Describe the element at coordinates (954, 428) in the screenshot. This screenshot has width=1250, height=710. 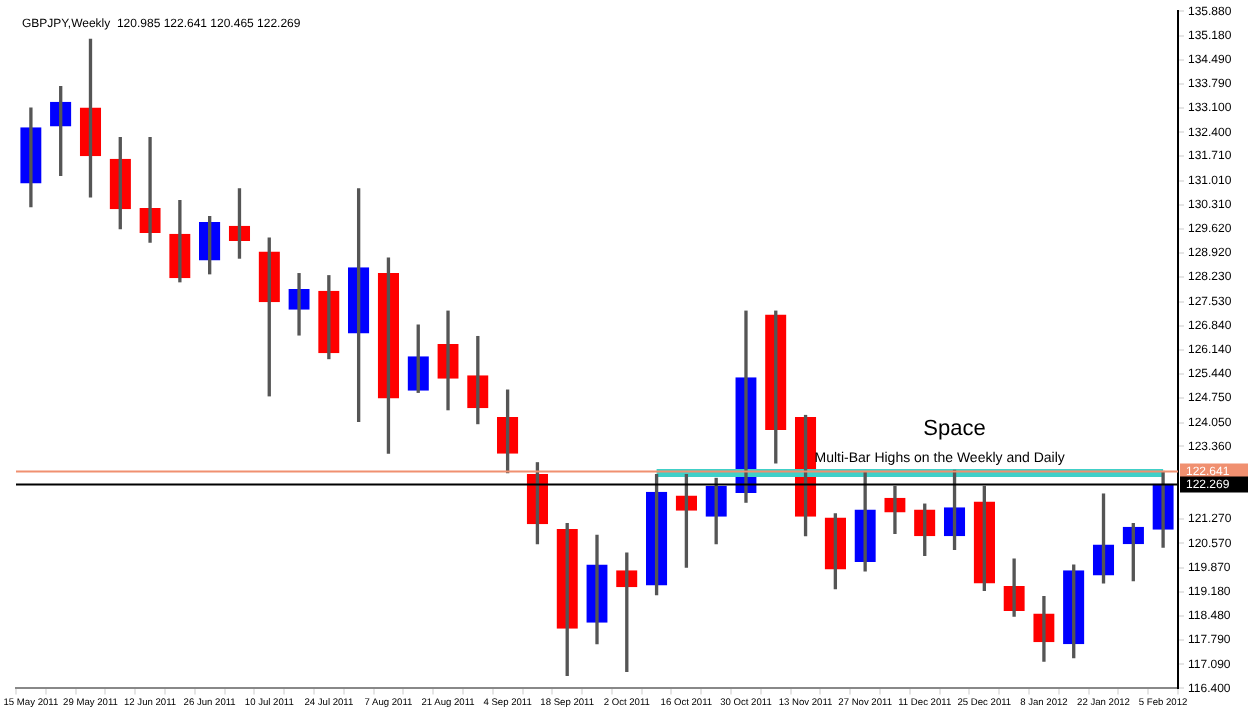
I see `annotation: Space` at that location.